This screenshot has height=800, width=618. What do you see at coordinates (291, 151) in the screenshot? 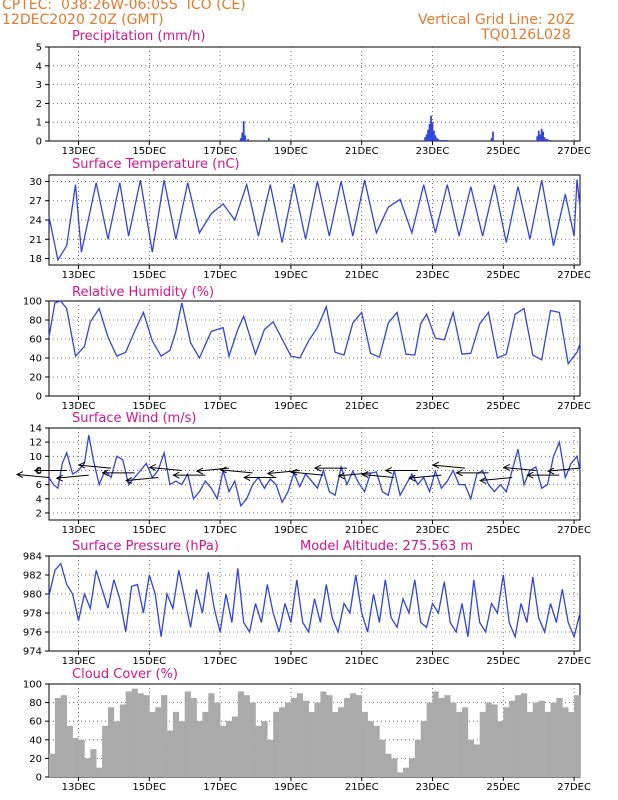
I see `x-tick-label: 19DEC` at bounding box center [291, 151].